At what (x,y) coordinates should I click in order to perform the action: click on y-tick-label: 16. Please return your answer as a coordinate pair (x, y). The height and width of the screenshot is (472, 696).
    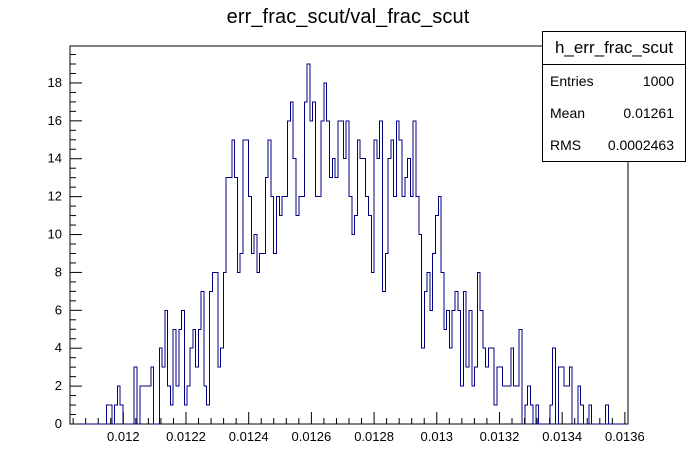
    Looking at the image, I should click on (55, 120).